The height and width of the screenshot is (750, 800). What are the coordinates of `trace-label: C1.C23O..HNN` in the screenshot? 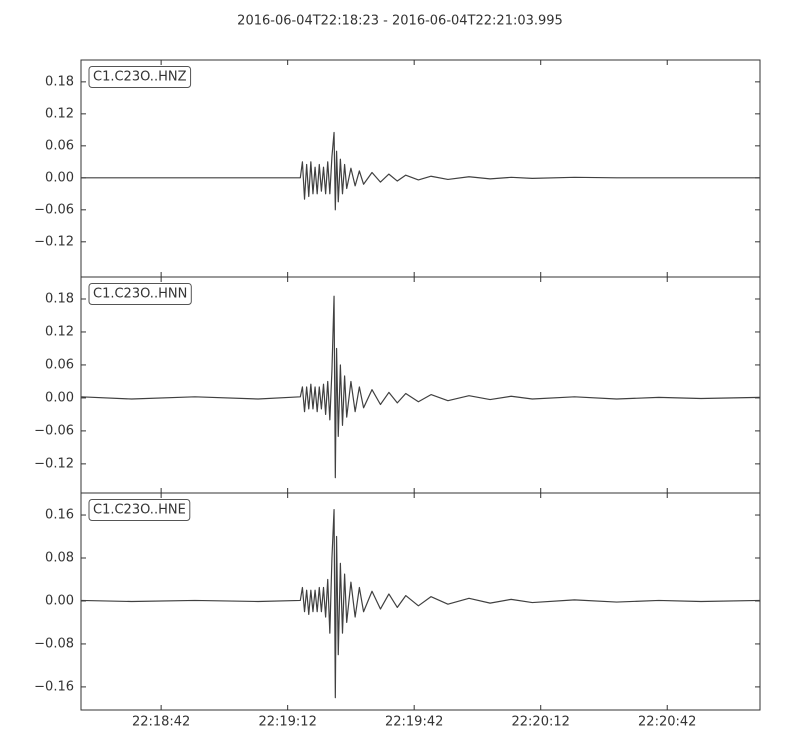 It's located at (140, 294).